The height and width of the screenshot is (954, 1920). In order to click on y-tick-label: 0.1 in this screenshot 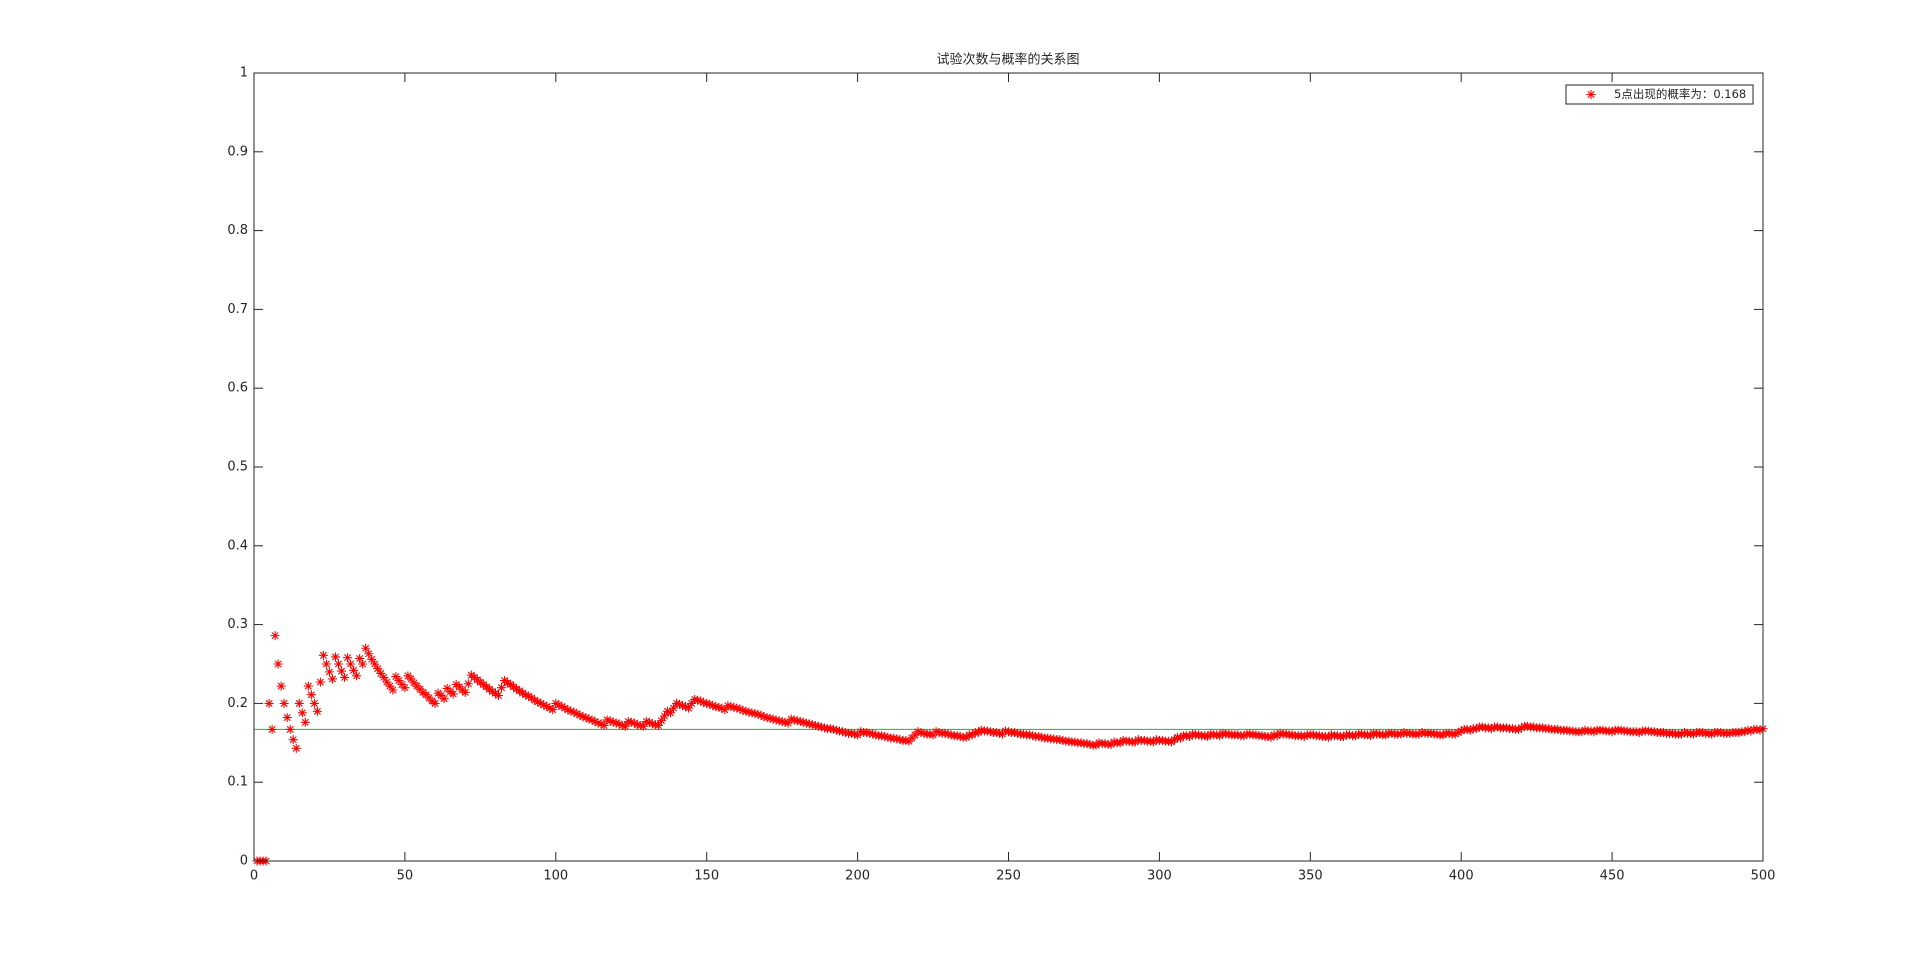, I will do `click(237, 782)`.